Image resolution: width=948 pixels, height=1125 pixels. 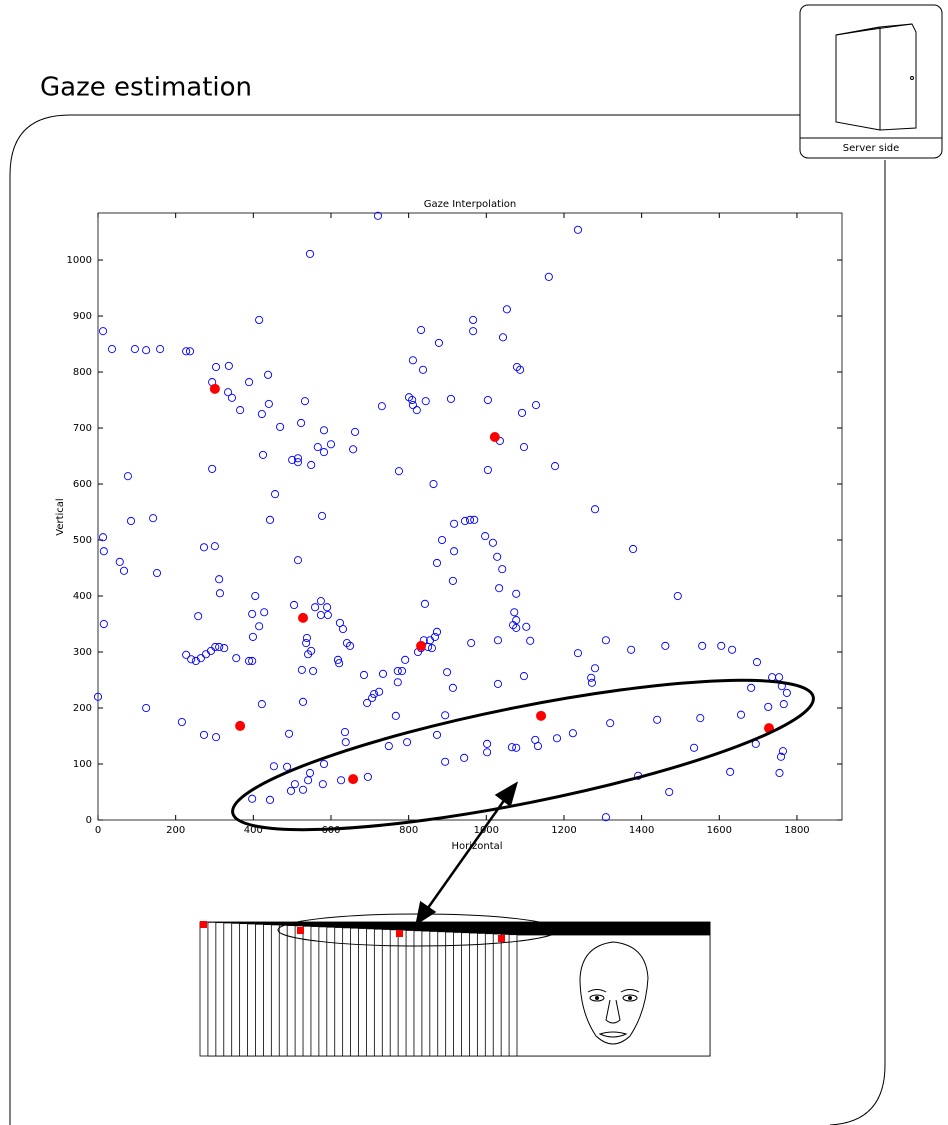 I want to click on frame-stack, so click(x=455, y=989).